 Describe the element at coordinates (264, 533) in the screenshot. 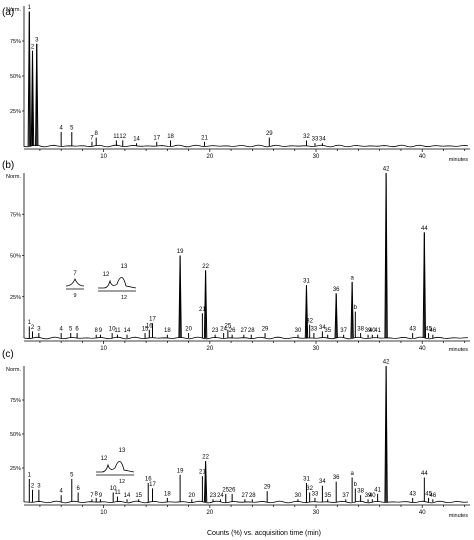

I see `x-axis-title: Counts (%) vs. acquisition time (min)` at that location.